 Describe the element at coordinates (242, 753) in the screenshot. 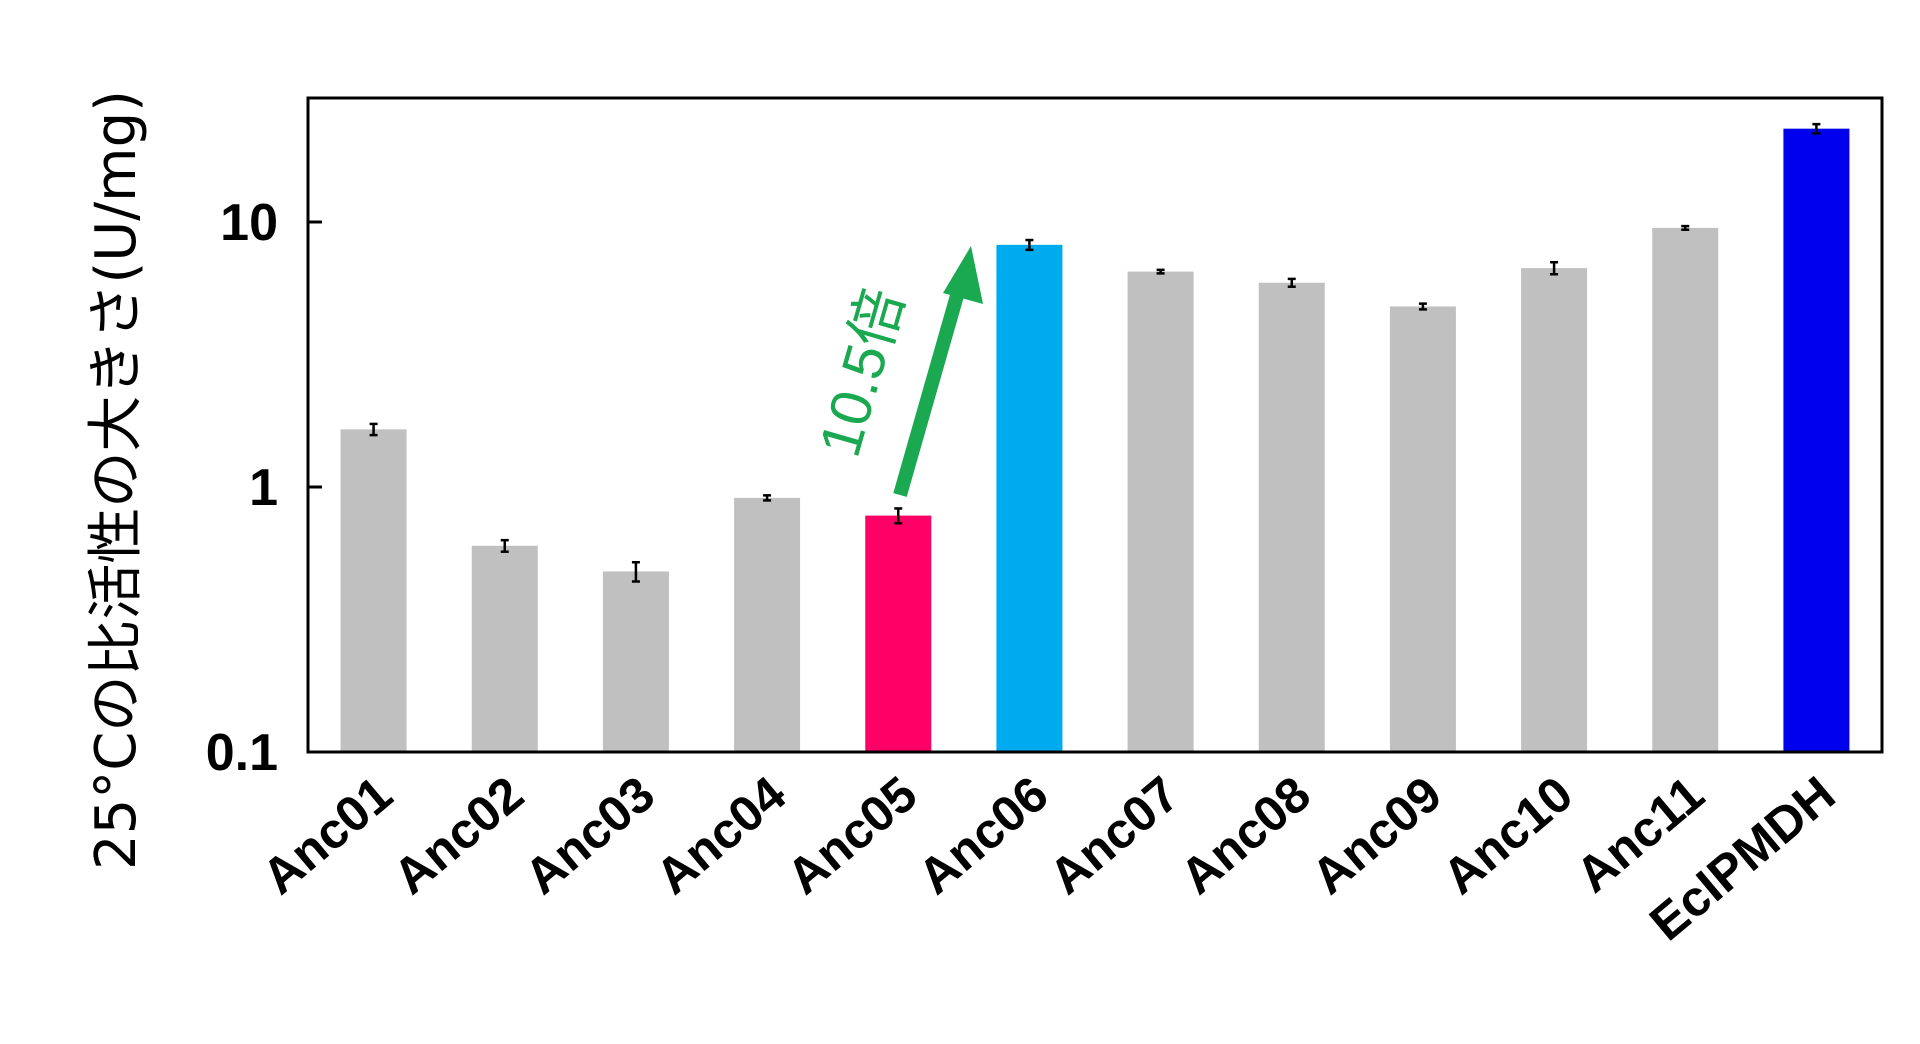

I see `y-tick-label: 0.1` at that location.